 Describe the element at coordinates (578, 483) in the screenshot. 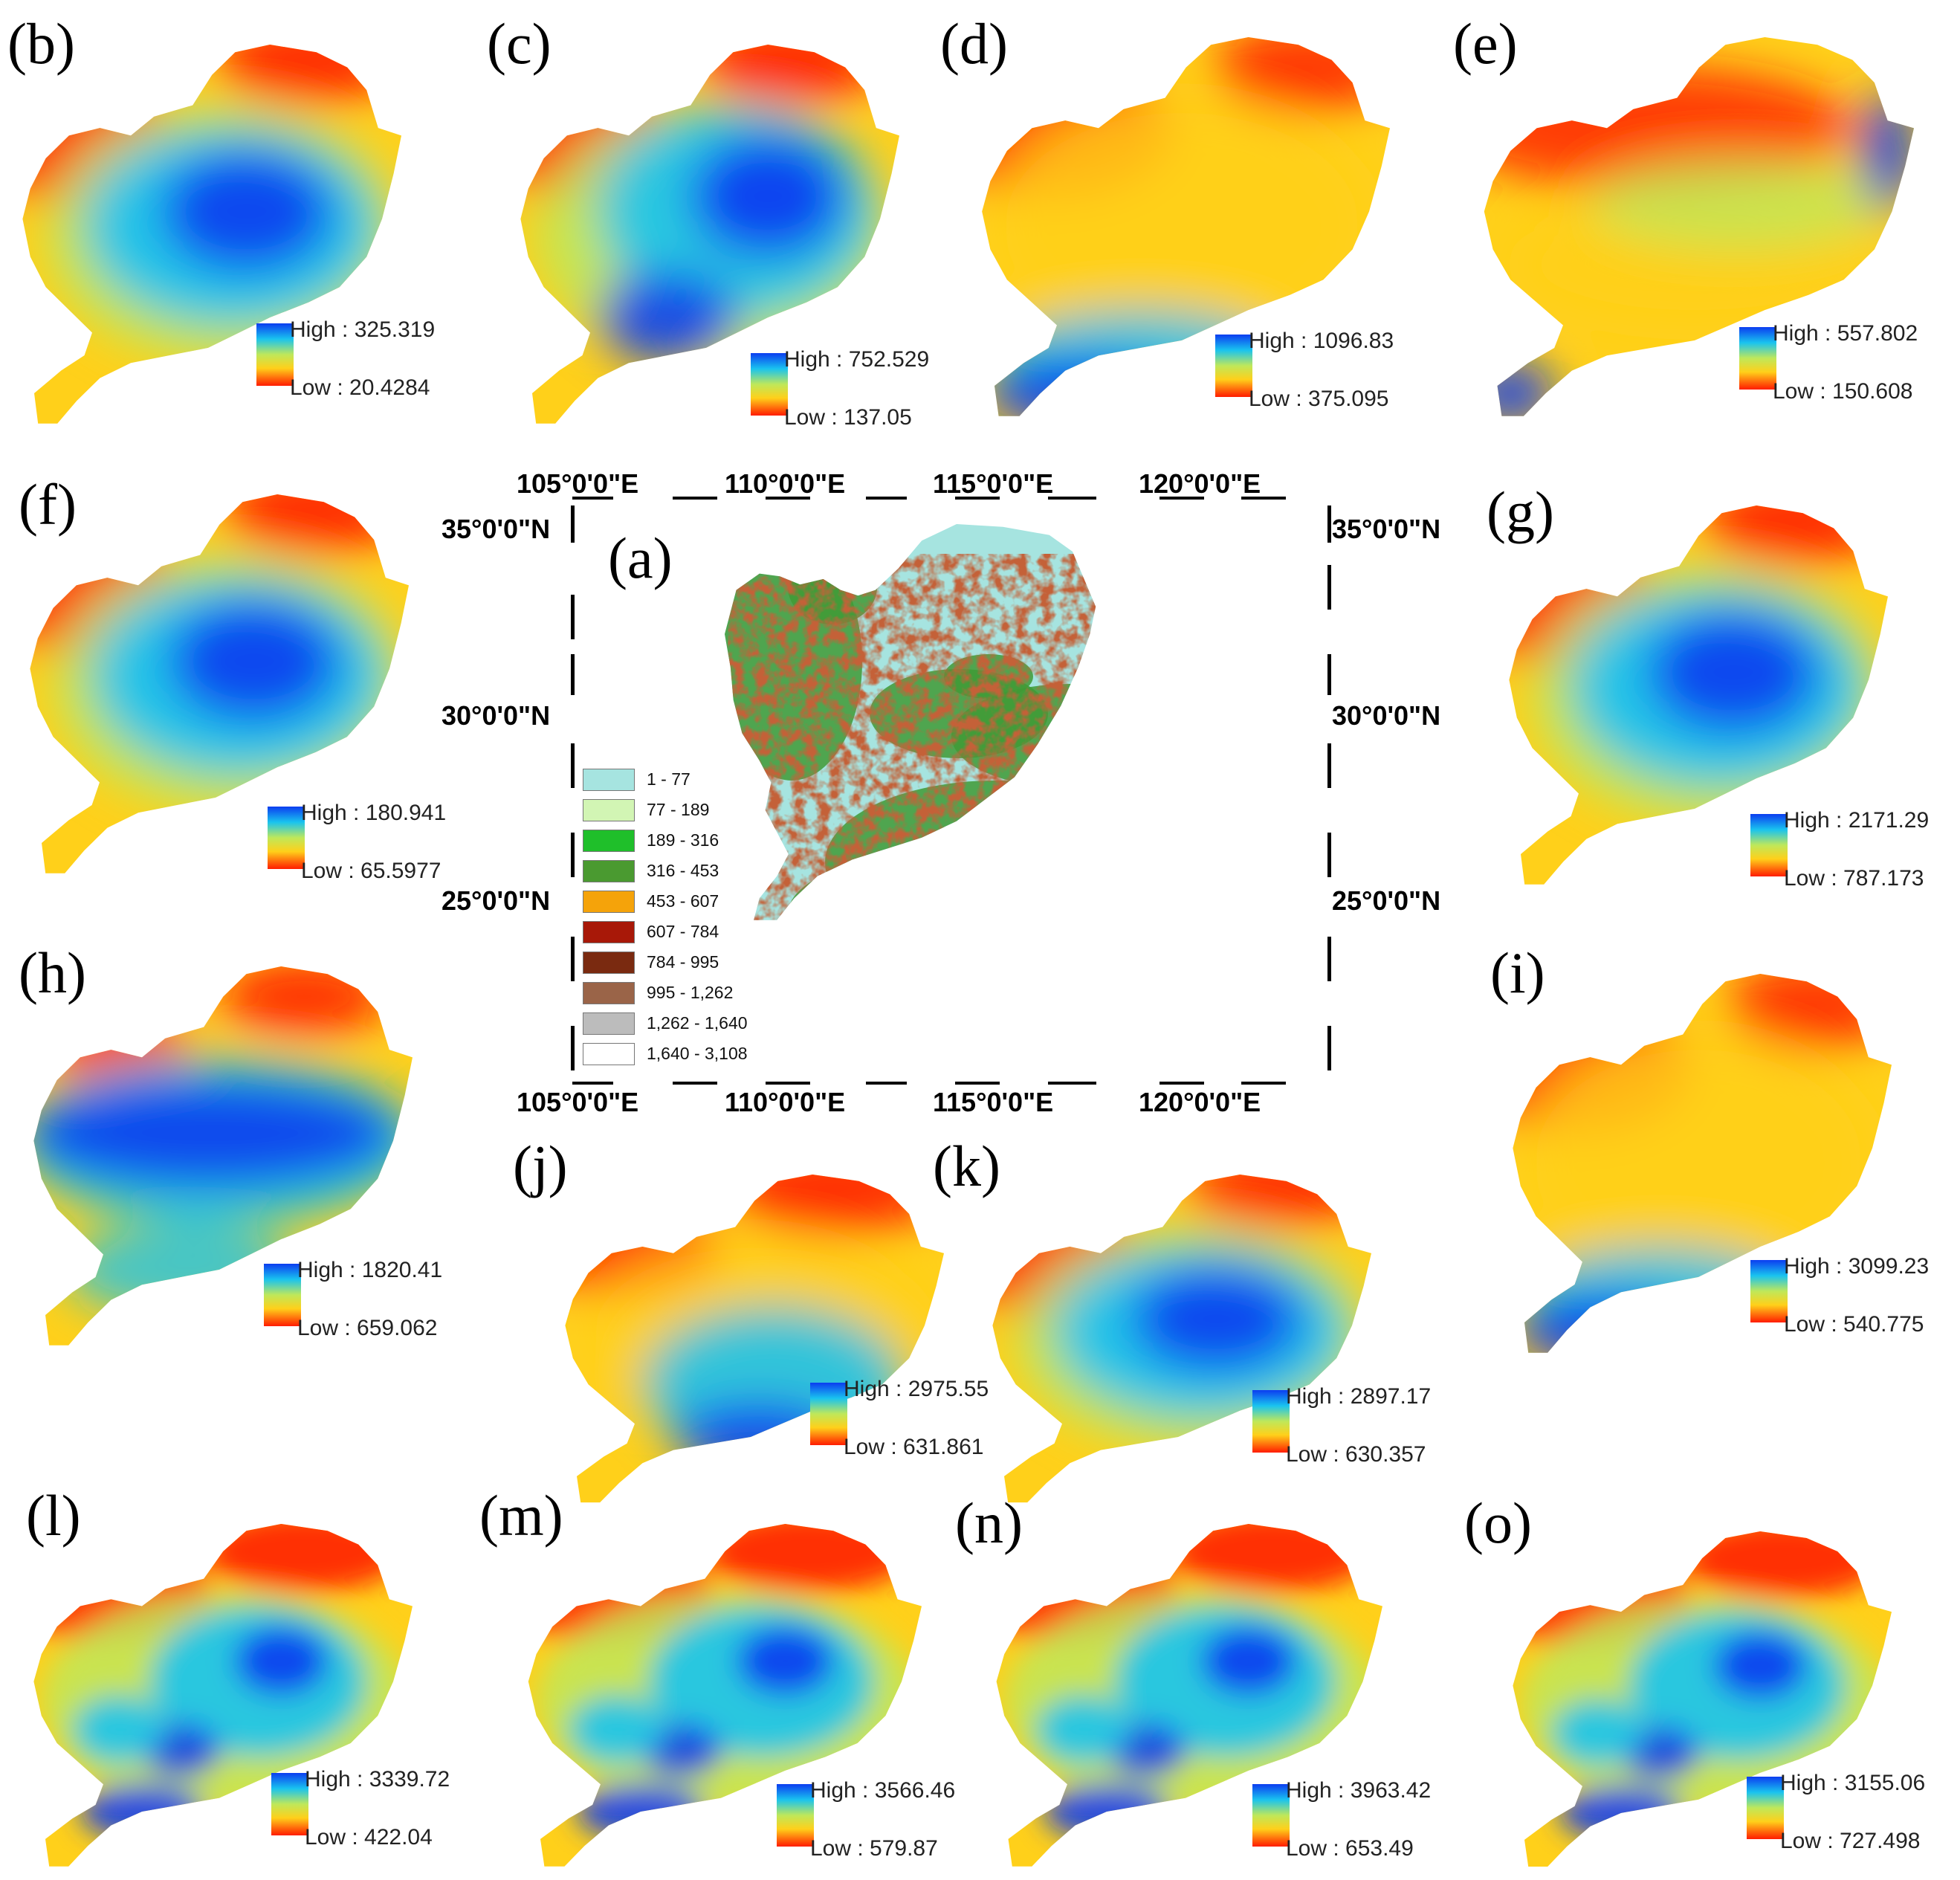

I see `lon-top-105: 105°0'0"E` at that location.